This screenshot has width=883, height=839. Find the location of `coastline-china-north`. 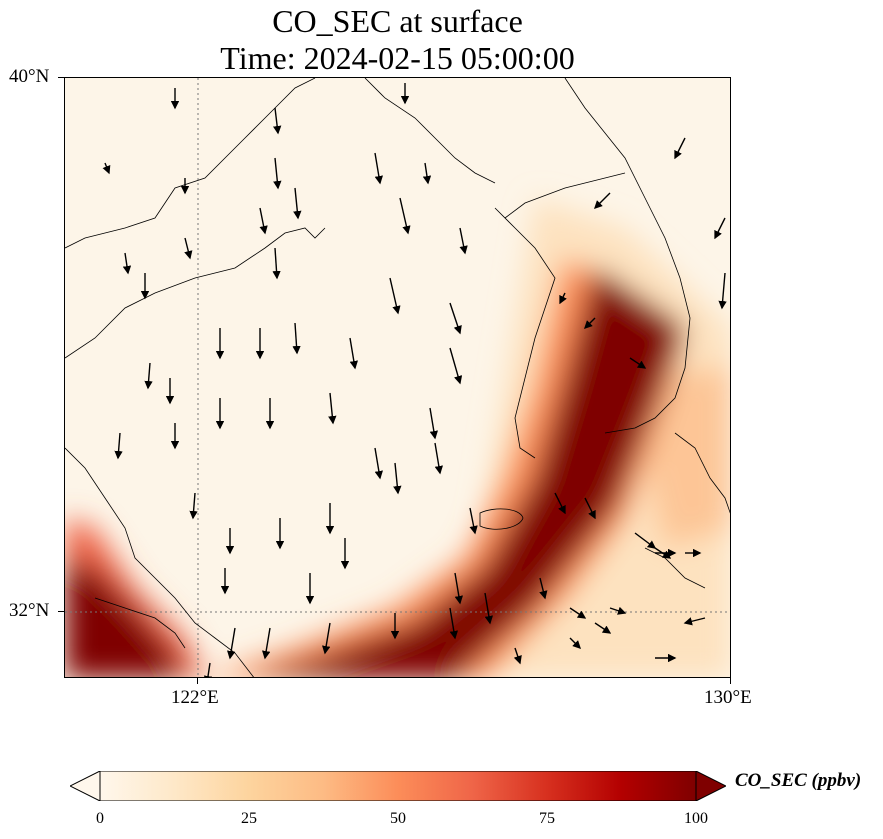

coastline-china-north is located at coordinates (190, 163).